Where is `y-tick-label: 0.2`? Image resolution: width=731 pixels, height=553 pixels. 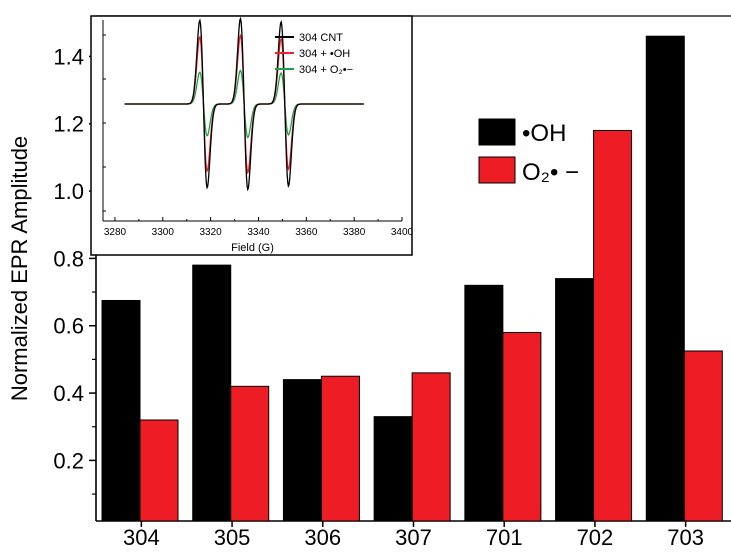 y-tick-label: 0.2 is located at coordinates (68, 460).